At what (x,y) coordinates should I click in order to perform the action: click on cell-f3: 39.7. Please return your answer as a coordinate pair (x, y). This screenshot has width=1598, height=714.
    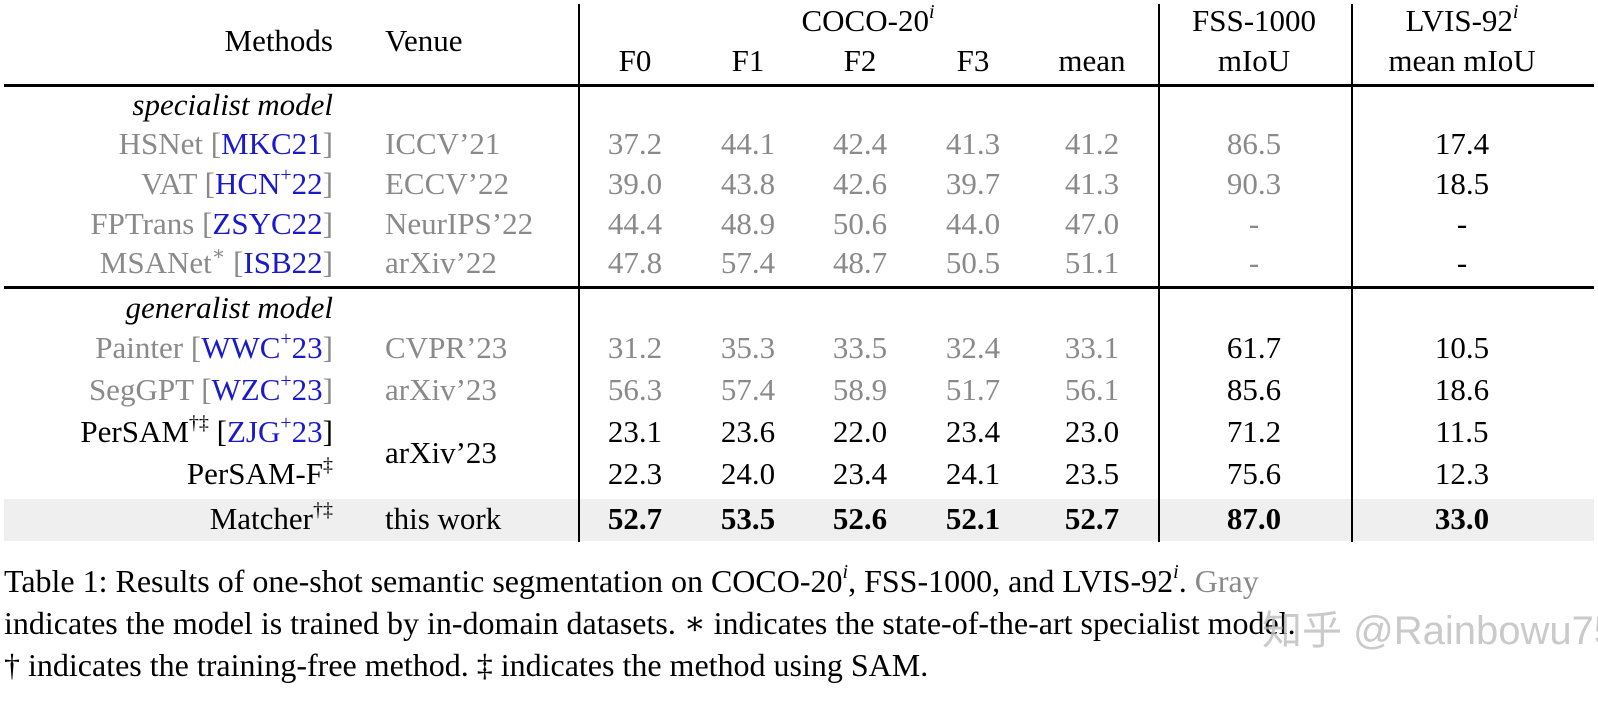
    Looking at the image, I should click on (973, 183).